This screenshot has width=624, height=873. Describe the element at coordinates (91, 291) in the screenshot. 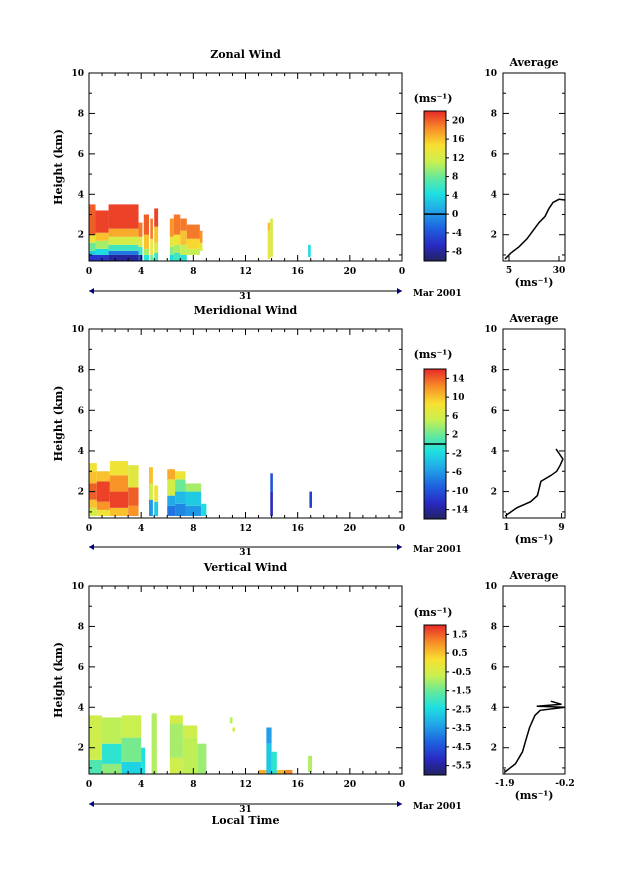

I see `date-axis-start-marker` at that location.